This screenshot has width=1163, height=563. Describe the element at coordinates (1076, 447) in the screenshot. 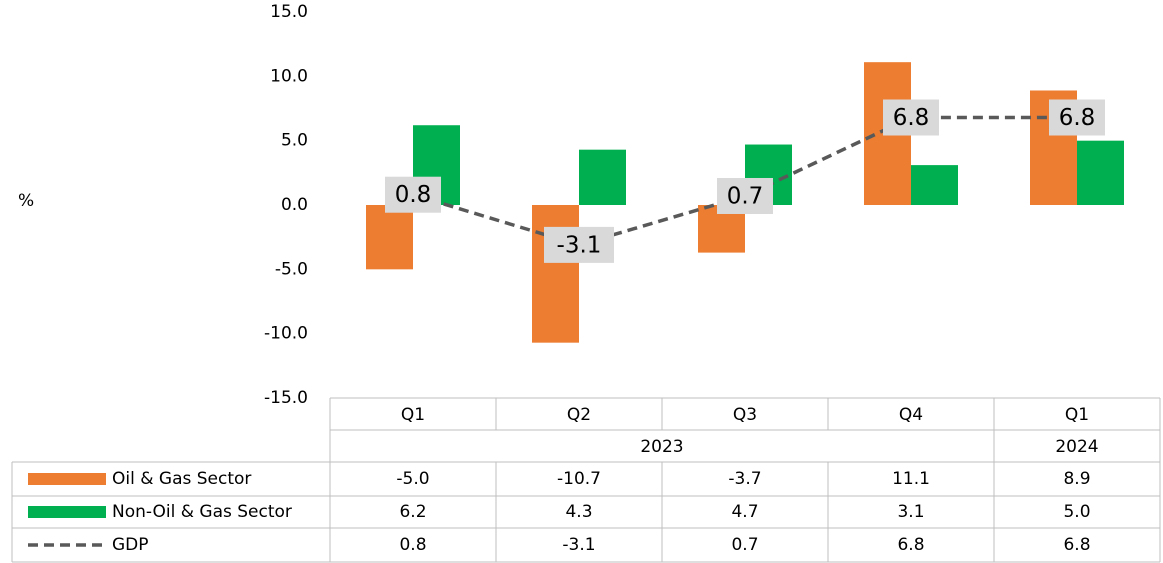

I see `group-label: 2024` at that location.